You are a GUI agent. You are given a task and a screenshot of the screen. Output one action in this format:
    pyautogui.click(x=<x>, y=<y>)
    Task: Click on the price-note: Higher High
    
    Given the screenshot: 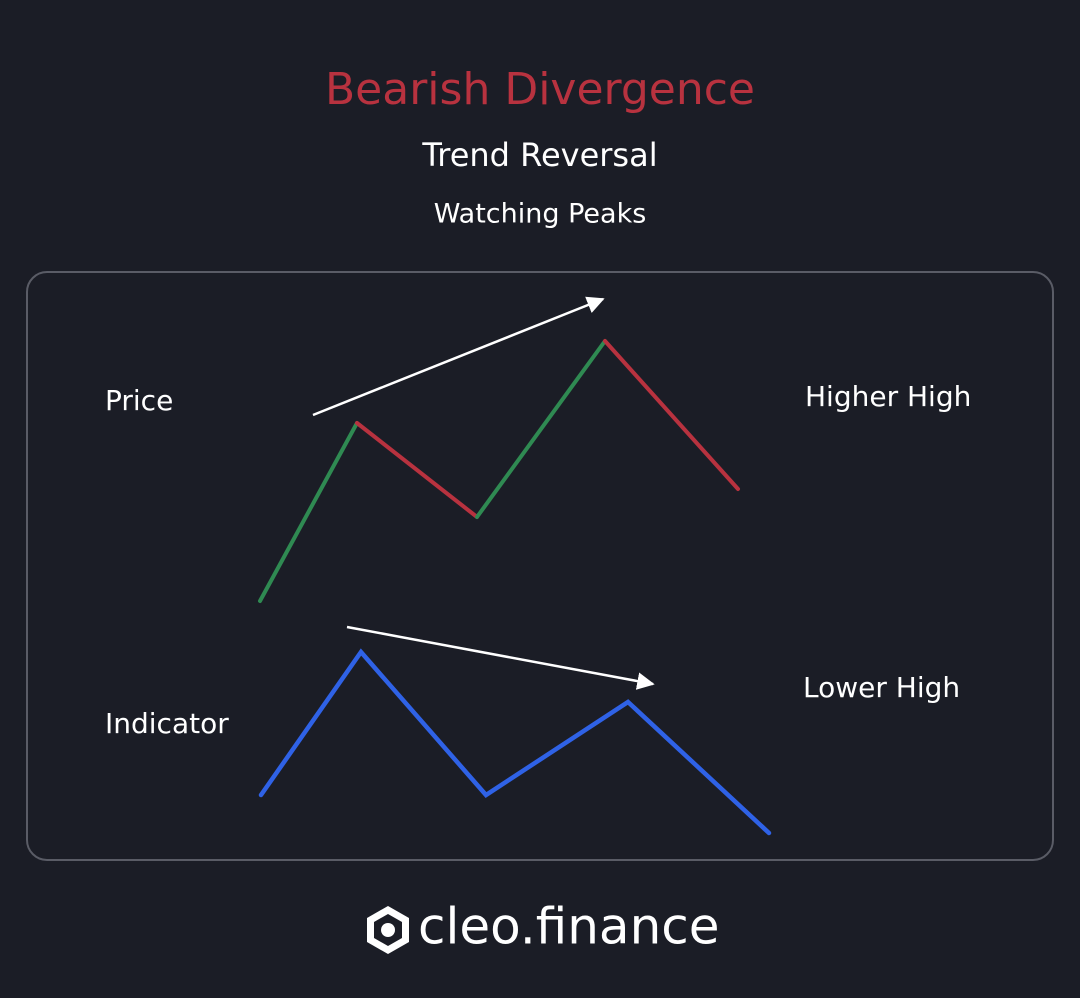 What is the action you would take?
    pyautogui.click(x=888, y=396)
    